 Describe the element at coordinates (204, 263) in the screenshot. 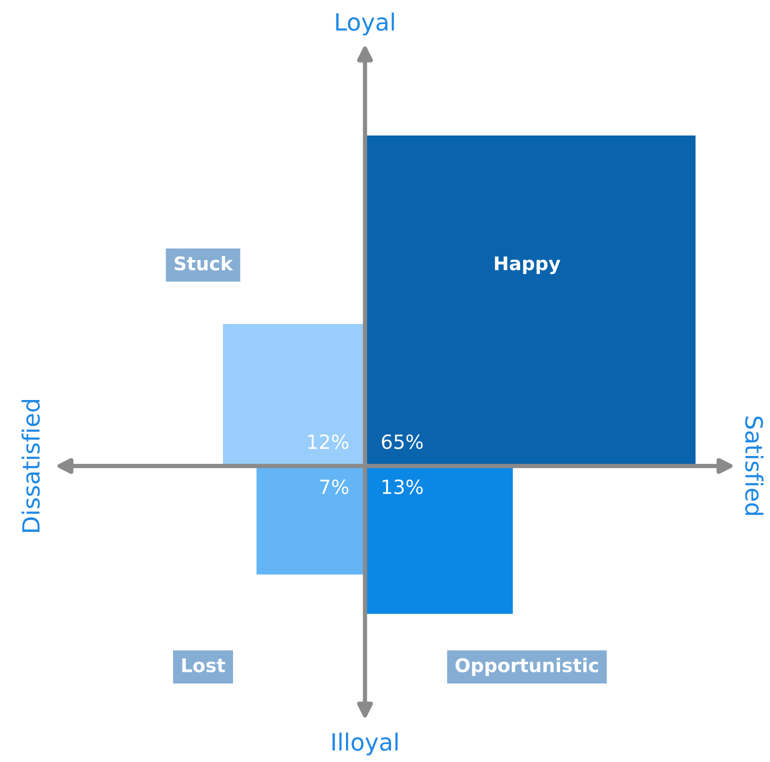

I see `category-label: Stuck` at that location.